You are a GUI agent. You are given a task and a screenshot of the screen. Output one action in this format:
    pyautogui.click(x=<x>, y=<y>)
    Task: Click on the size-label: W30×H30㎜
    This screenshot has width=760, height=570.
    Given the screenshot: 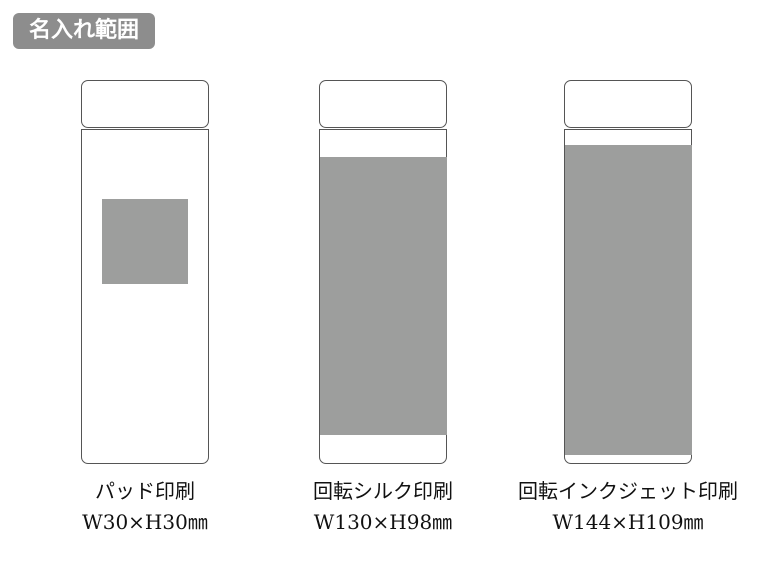 What is the action you would take?
    pyautogui.click(x=145, y=522)
    